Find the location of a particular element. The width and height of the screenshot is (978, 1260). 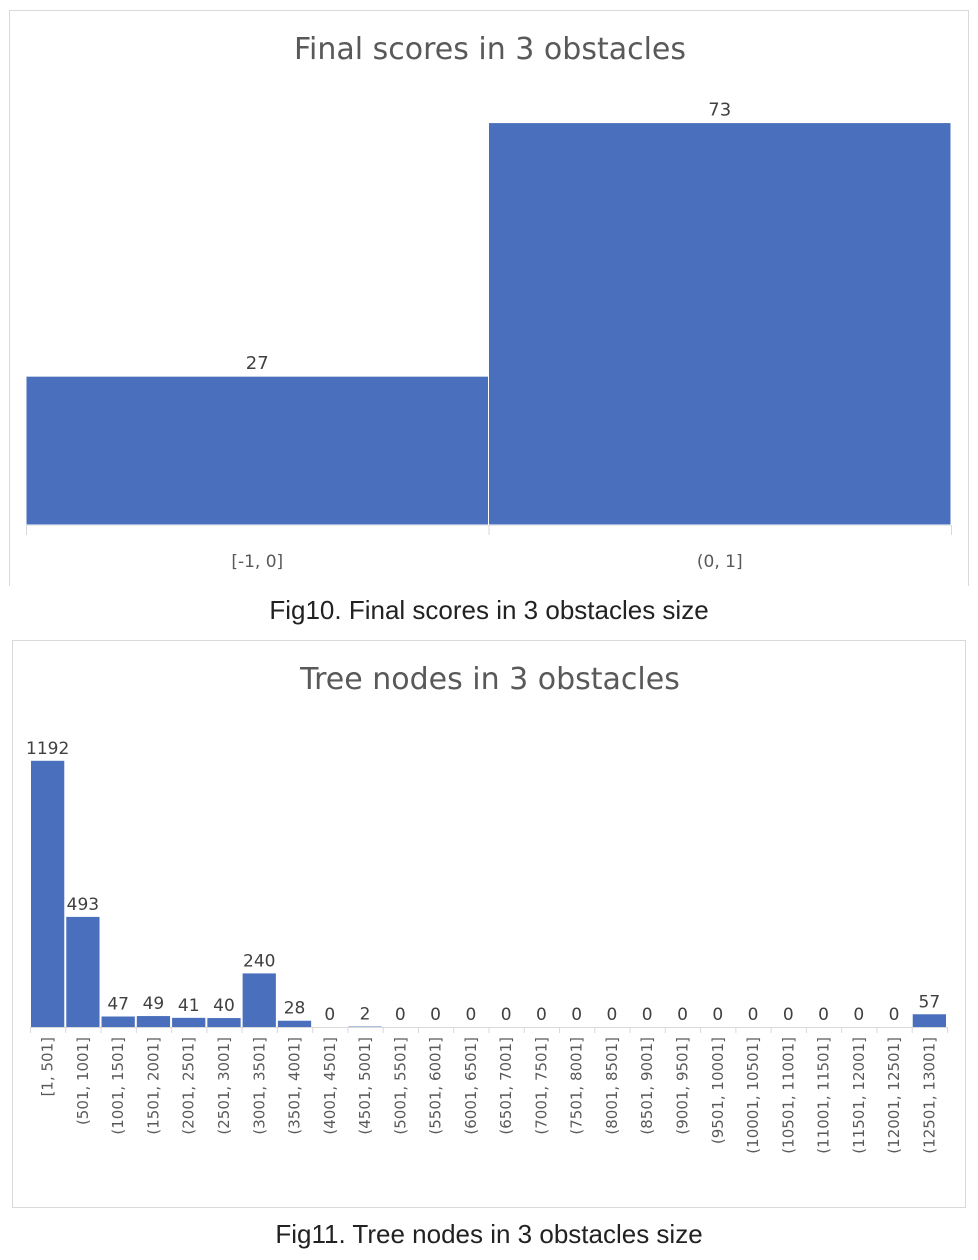

tree-nodes-data-label: 493 is located at coordinates (83, 905).